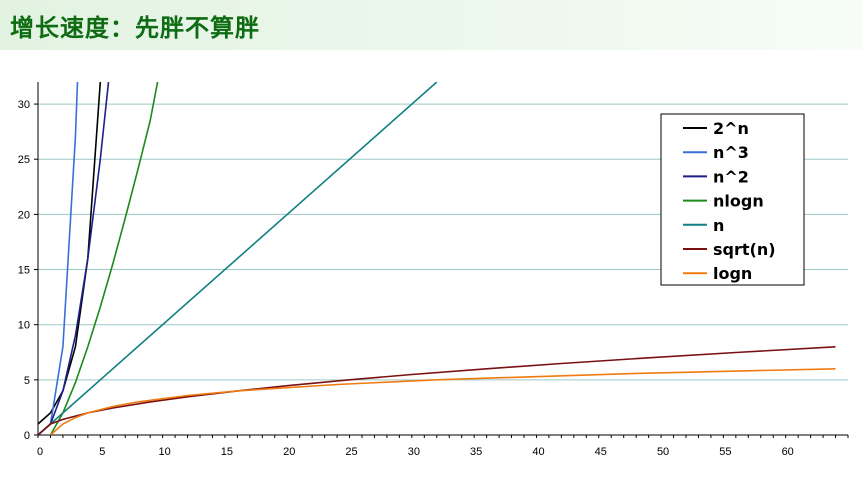 The height and width of the screenshot is (480, 862). Describe the element at coordinates (40, 452) in the screenshot. I see `x-tick-label: 0` at that location.